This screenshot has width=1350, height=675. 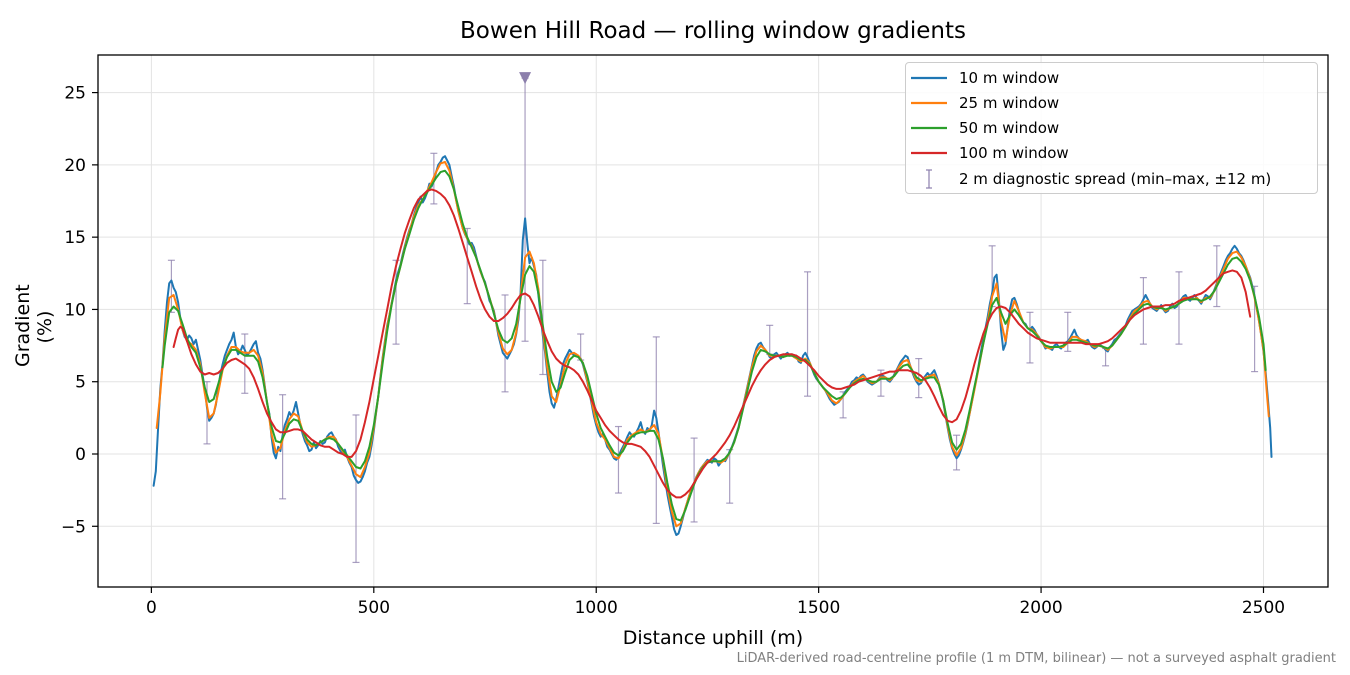 What do you see at coordinates (929, 179) in the screenshot?
I see `legend-swatch-error-bars` at bounding box center [929, 179].